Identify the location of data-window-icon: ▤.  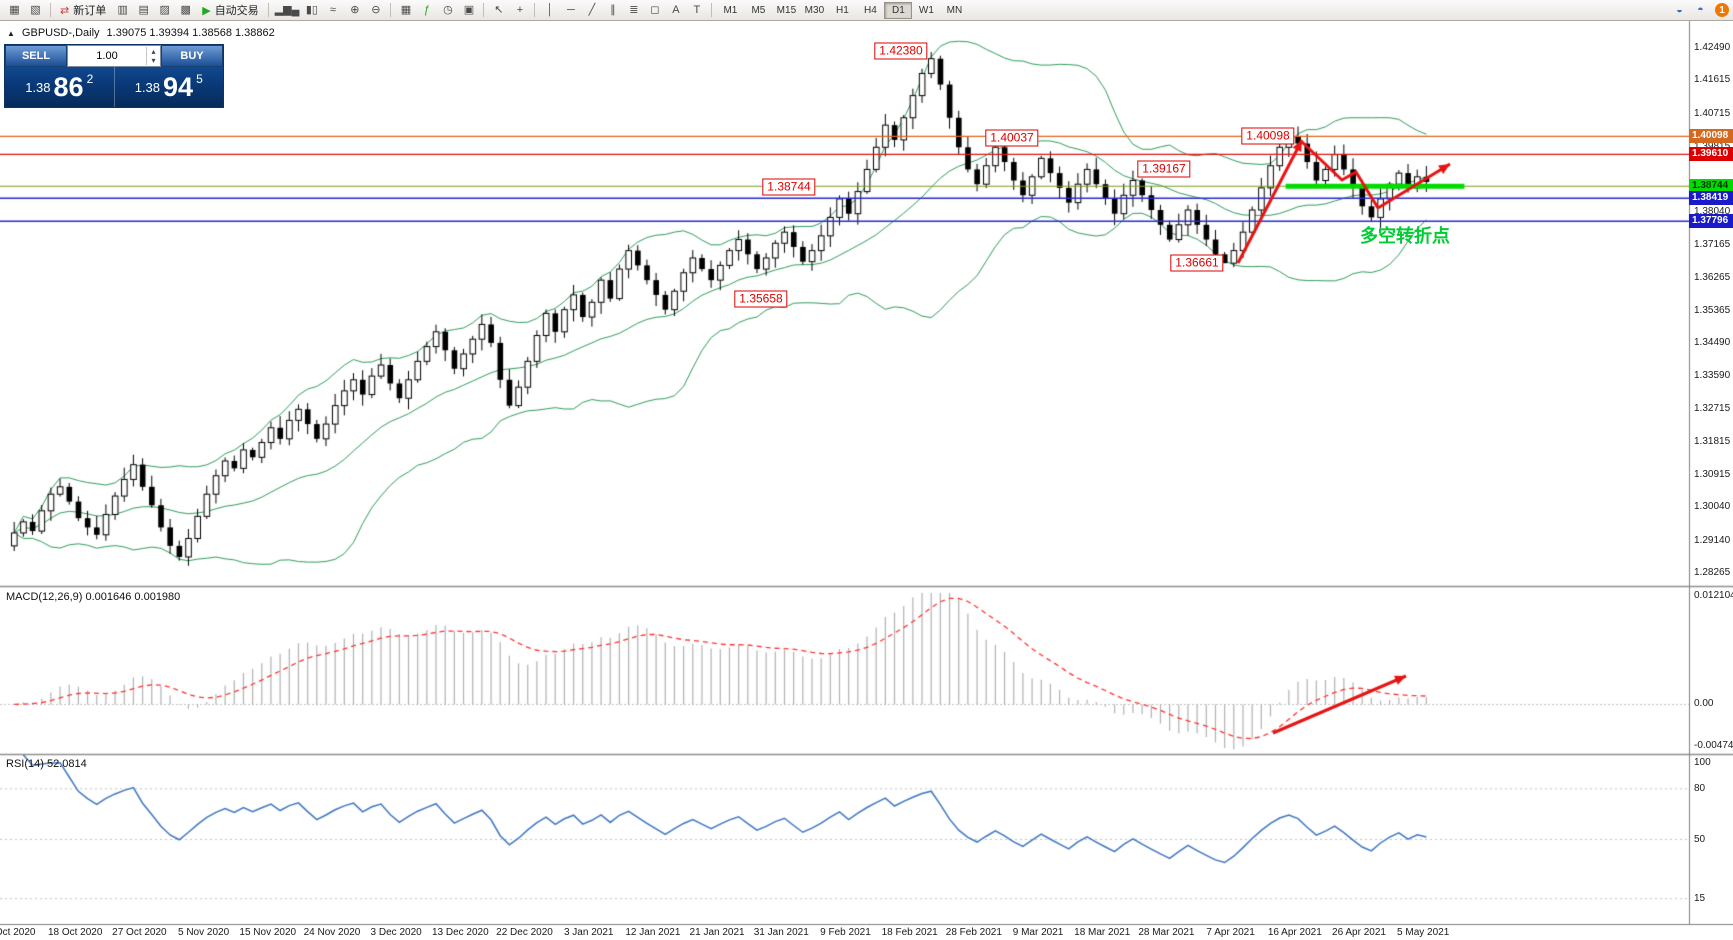
(143, 9).